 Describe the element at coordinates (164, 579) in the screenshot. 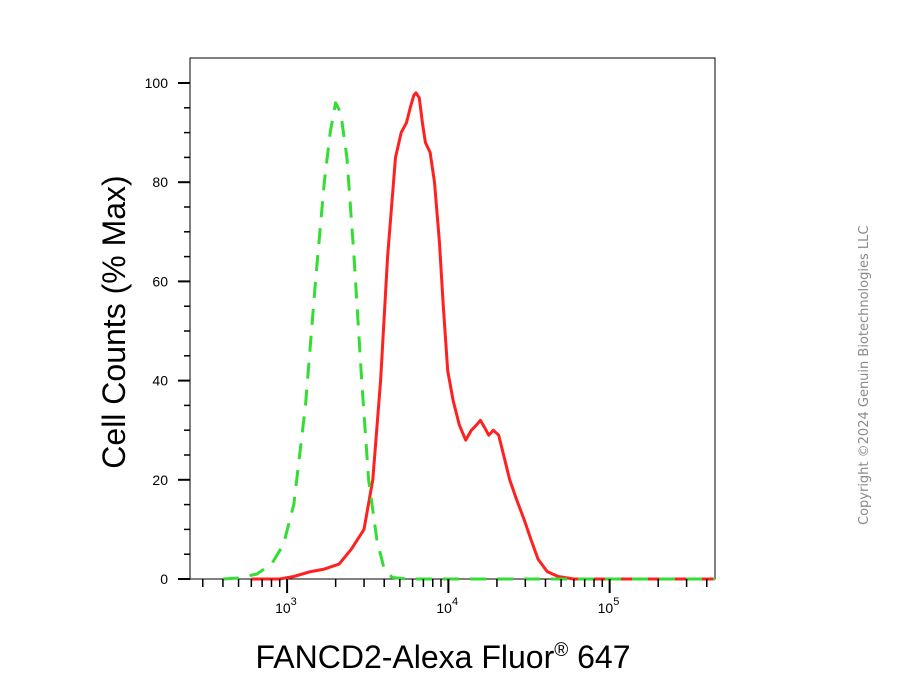

I see `y-tick-label: 0` at that location.